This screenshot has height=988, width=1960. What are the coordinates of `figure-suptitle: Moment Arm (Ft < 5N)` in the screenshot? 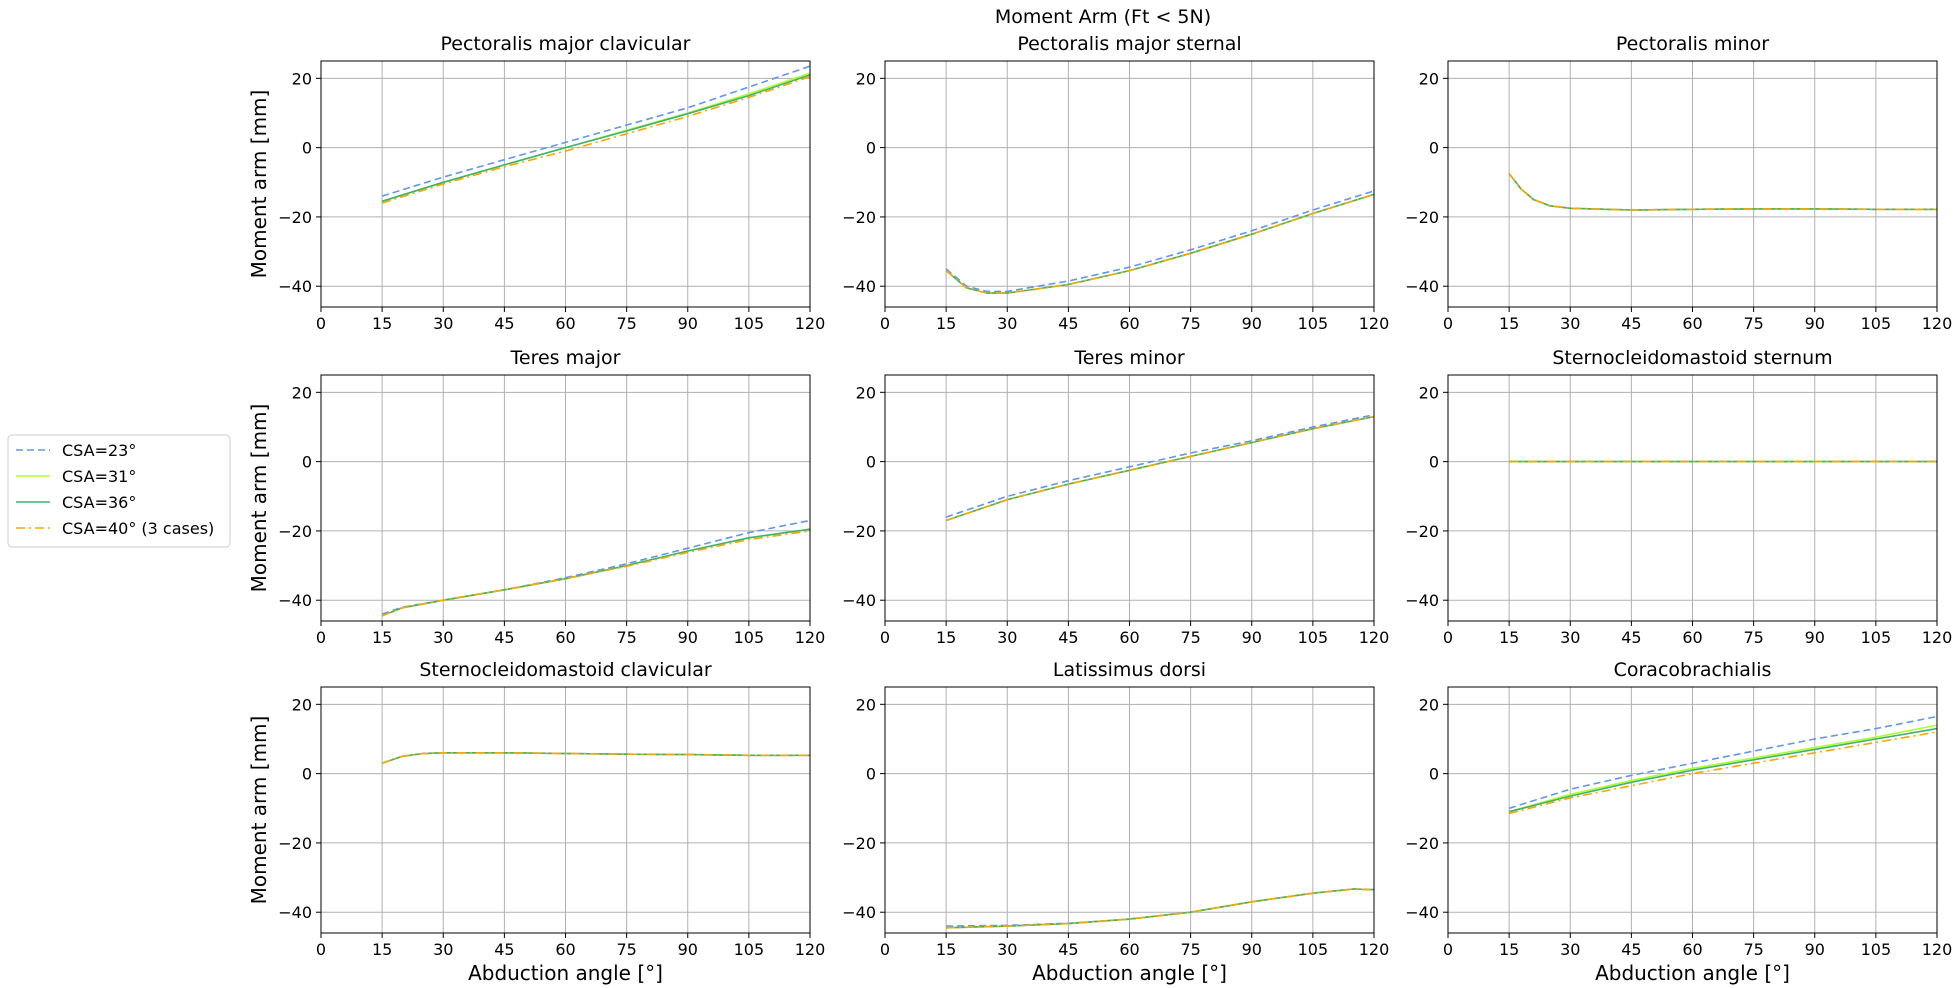 It's located at (1103, 17).